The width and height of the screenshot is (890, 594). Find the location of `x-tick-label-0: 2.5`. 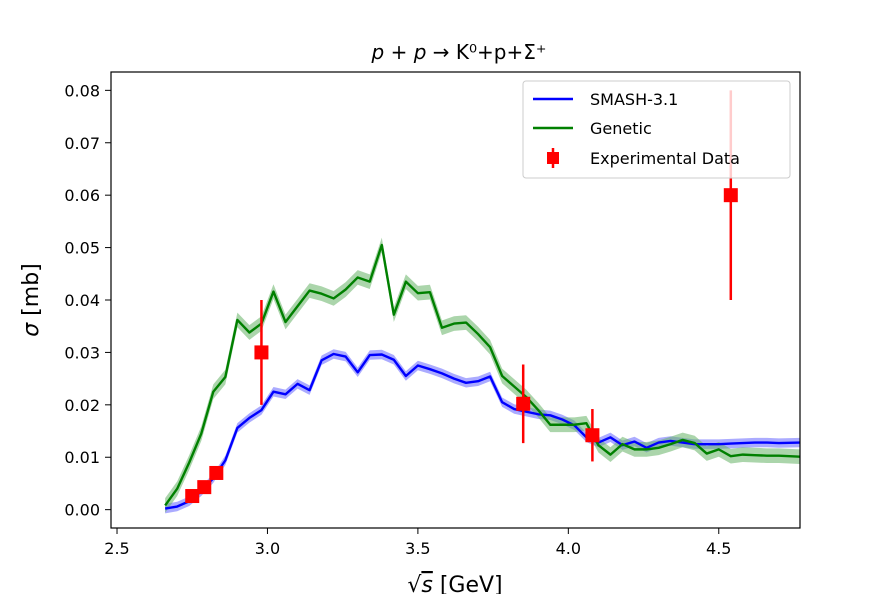

x-tick-label-0: 2.5 is located at coordinates (116, 548).